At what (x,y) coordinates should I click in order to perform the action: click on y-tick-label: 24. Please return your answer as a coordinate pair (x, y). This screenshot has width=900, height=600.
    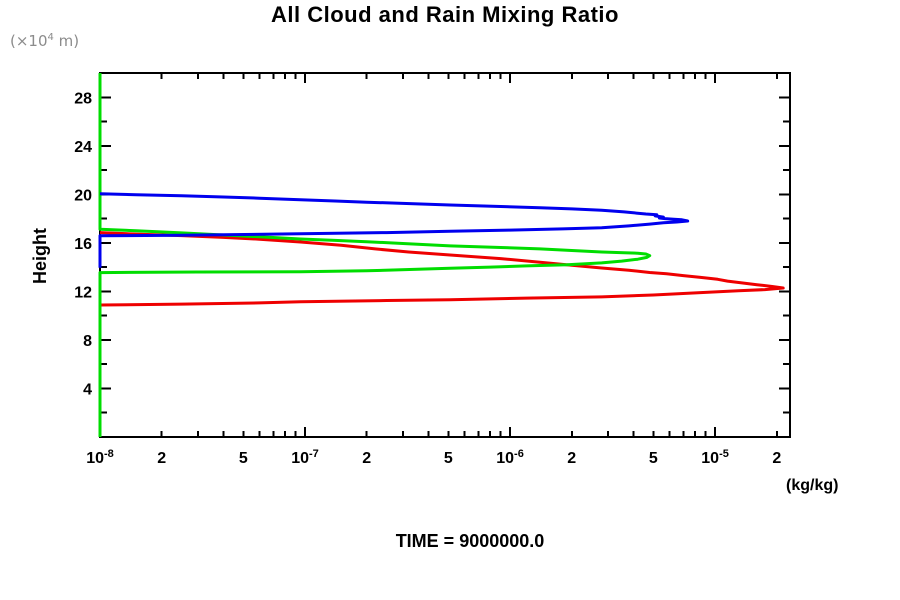
    Looking at the image, I should click on (83, 147).